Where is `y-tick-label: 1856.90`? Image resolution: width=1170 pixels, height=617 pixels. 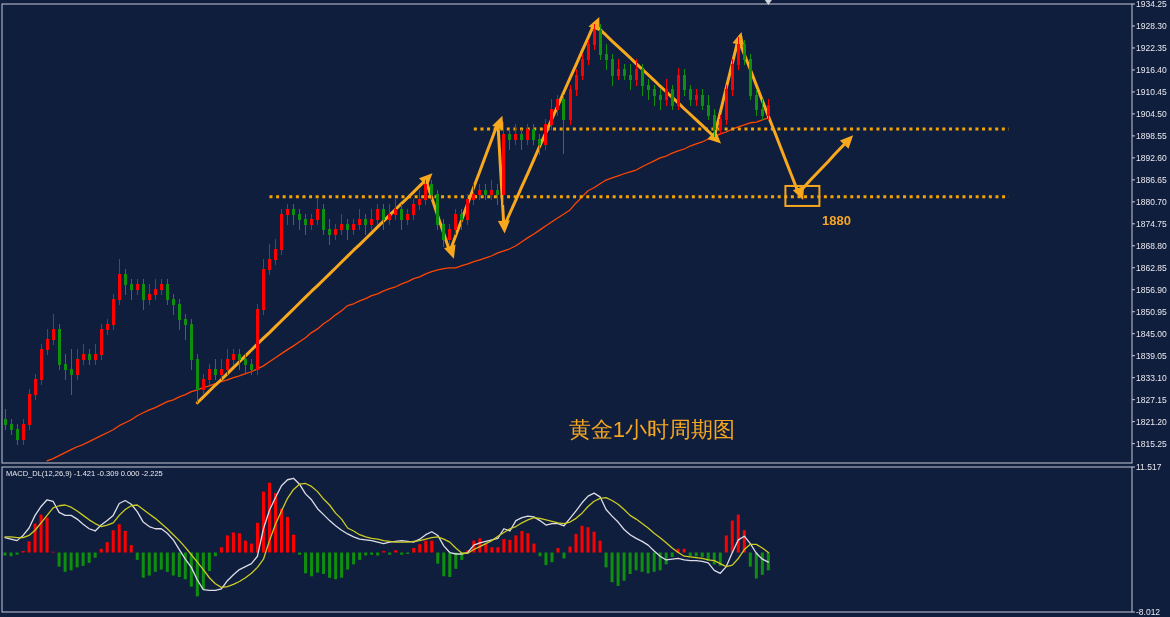
y-tick-label: 1856.90 is located at coordinates (1151, 289).